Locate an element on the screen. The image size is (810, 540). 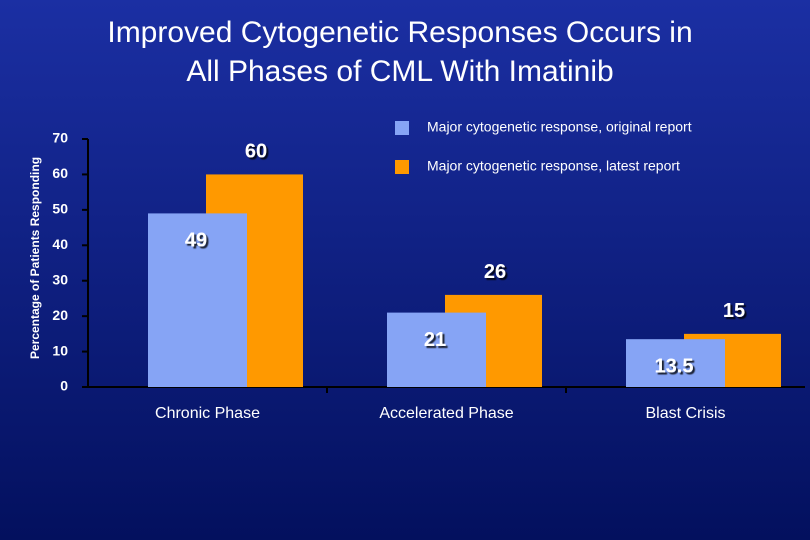
chart-title: Improved Cytogenetic Responses Occurs in is located at coordinates (399, 32).